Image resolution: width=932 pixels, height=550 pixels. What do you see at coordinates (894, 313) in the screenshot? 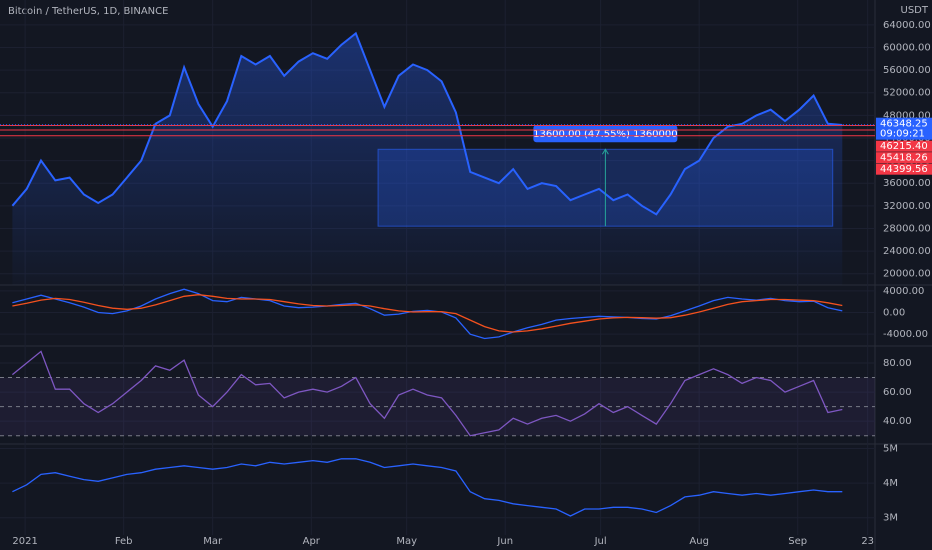
I see `y-tick-label: 0.00` at bounding box center [894, 313].